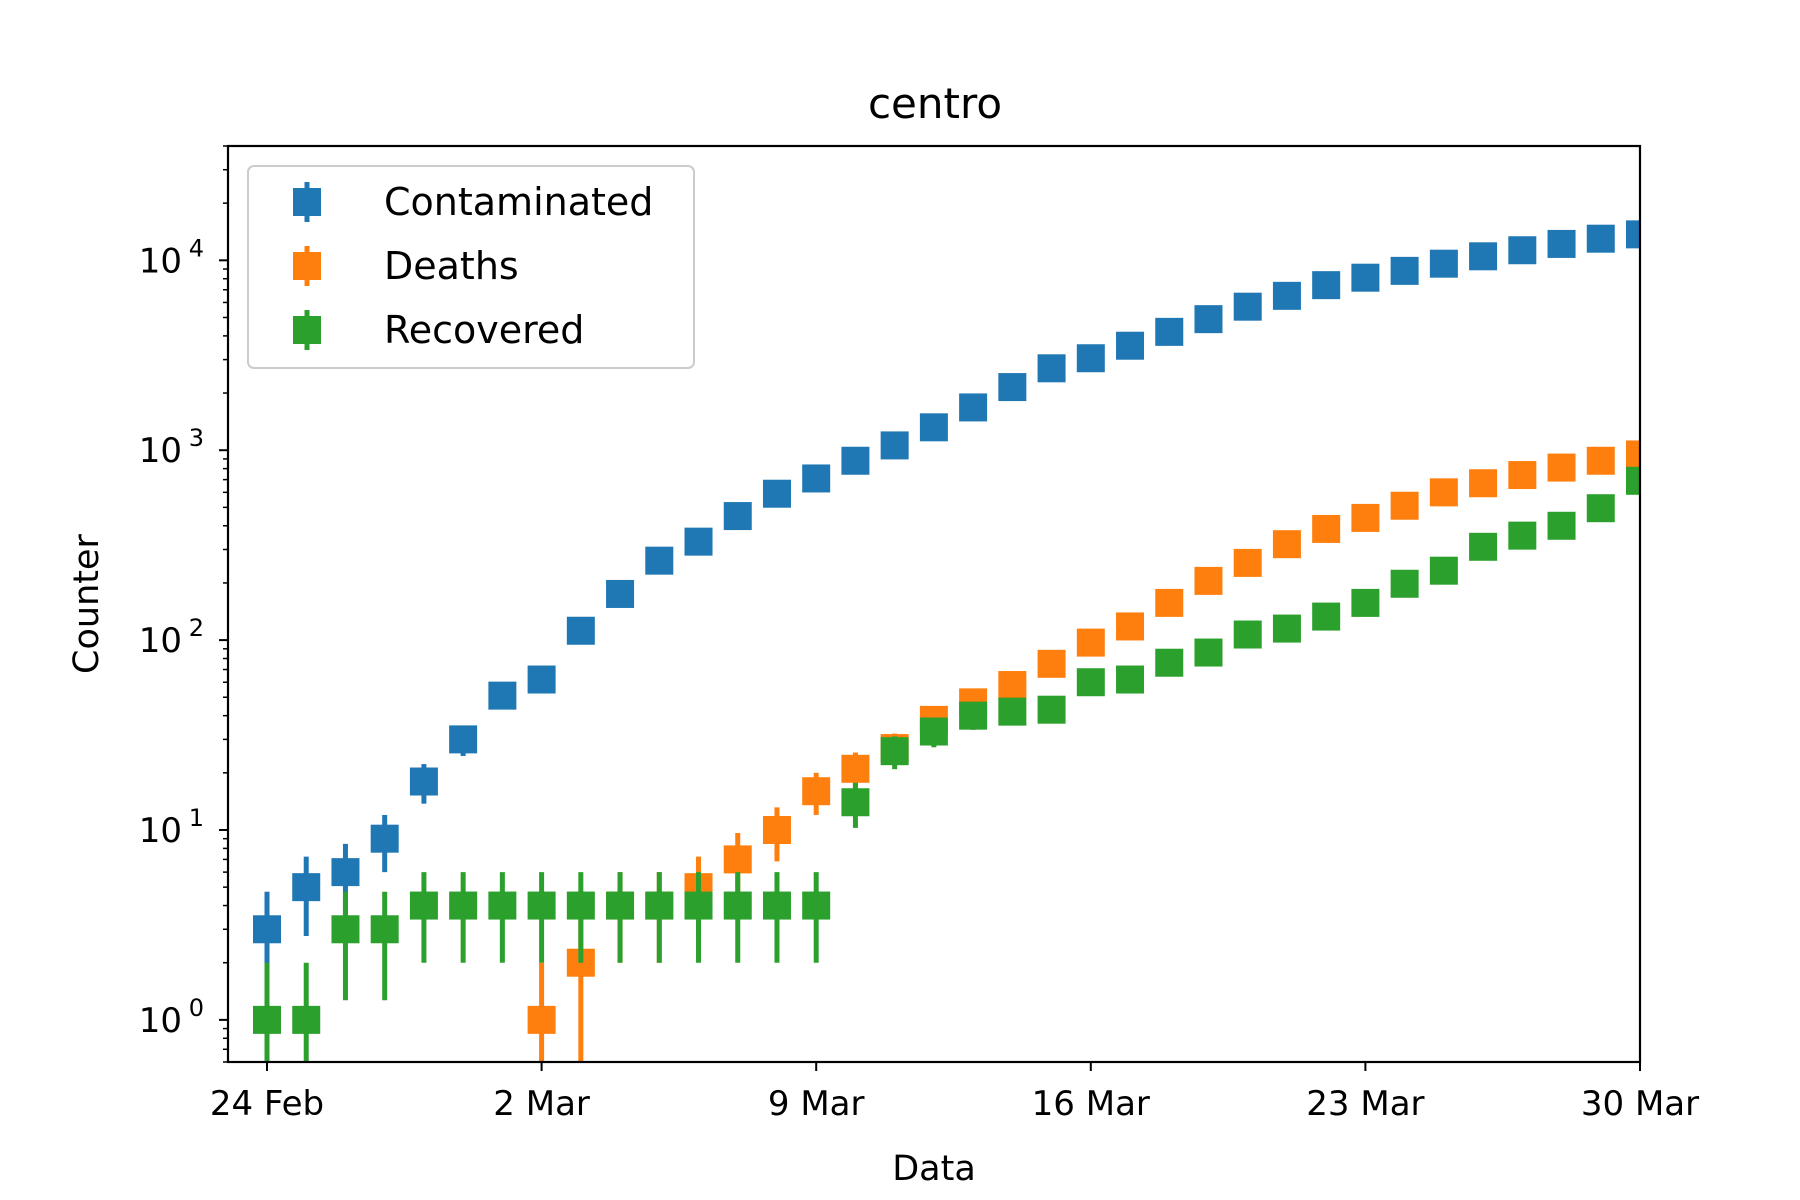 This screenshot has height=1200, width=1800. I want to click on x-axis: 24 Feb 2 Mar 9 Mar 16 Mar 23 Mar 30 Mar, so click(954, 1093).